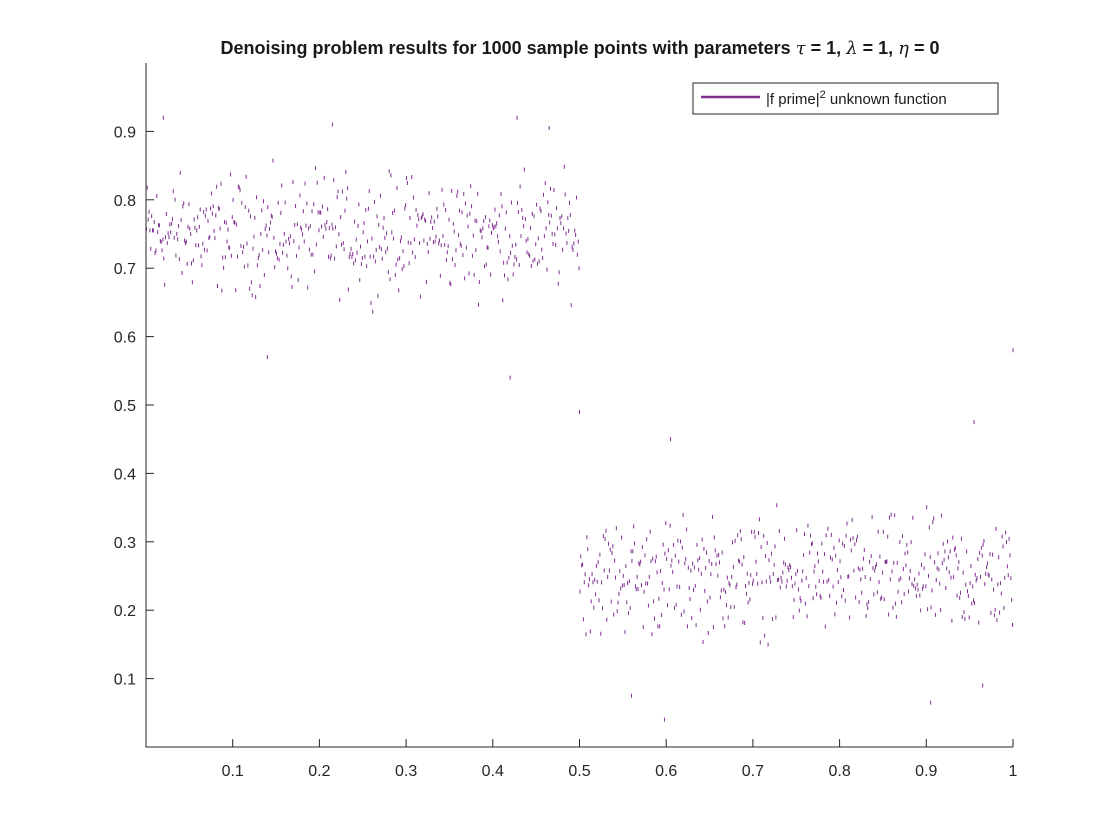  What do you see at coordinates (125, 543) in the screenshot?
I see `y-tick-label: 0.3` at bounding box center [125, 543].